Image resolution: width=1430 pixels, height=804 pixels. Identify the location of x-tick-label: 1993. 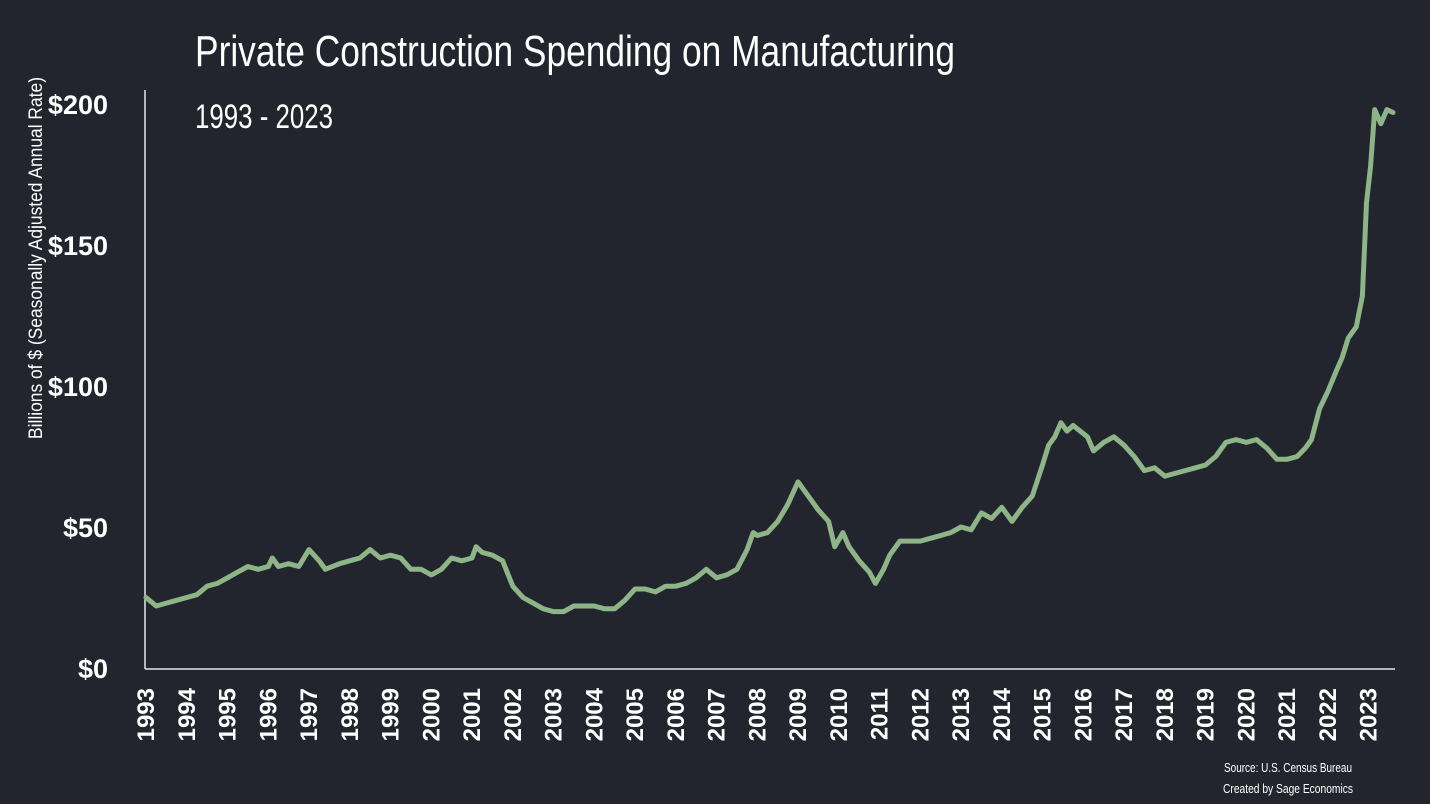
(146, 714).